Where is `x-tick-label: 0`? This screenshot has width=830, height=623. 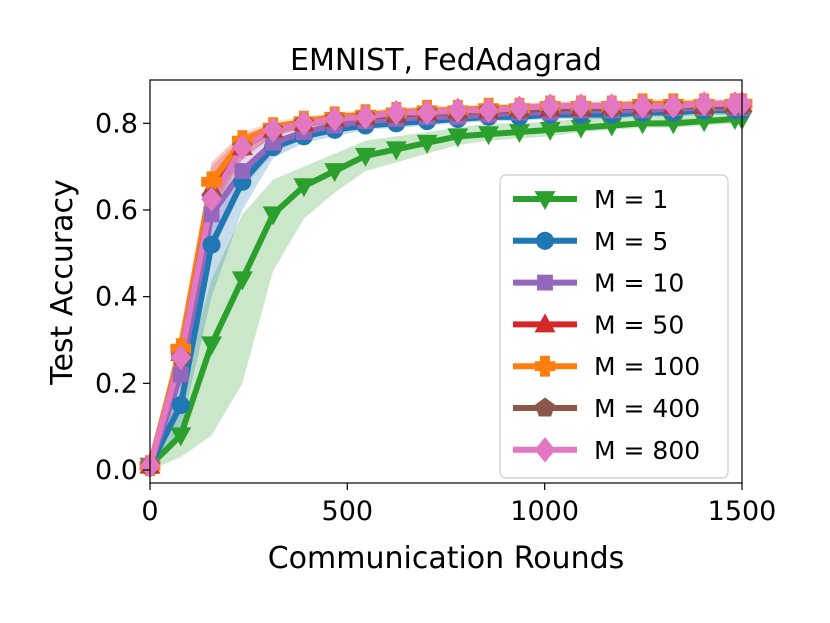 x-tick-label: 0 is located at coordinates (149, 511).